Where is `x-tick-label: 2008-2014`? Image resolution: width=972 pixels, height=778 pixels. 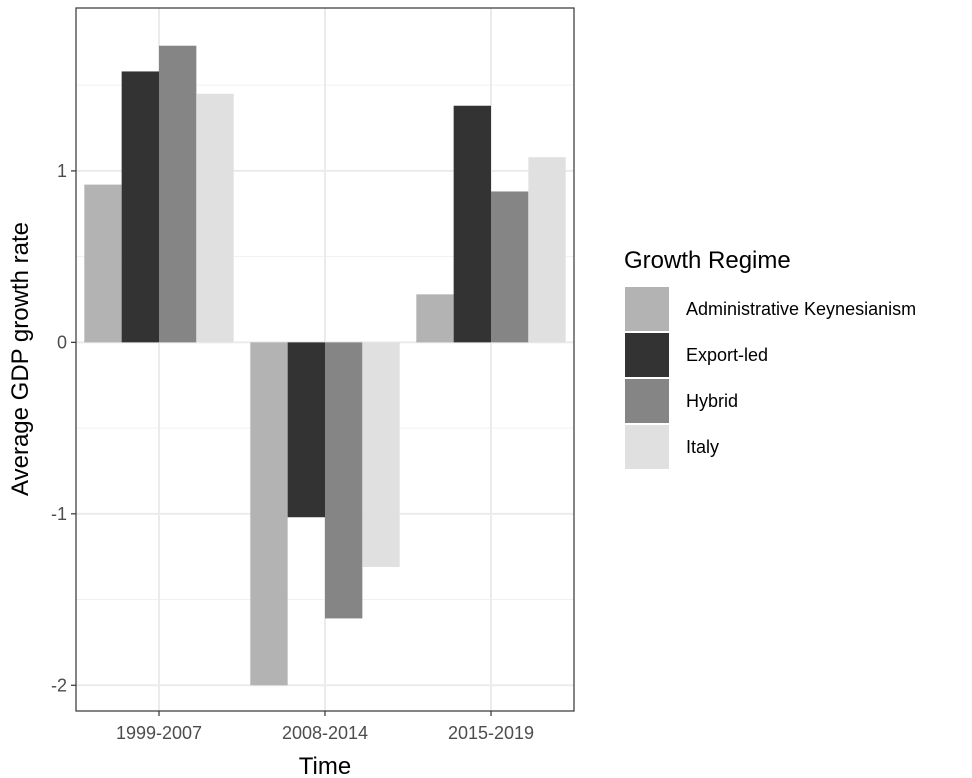
x-tick-label: 2008-2014 is located at coordinates (325, 733).